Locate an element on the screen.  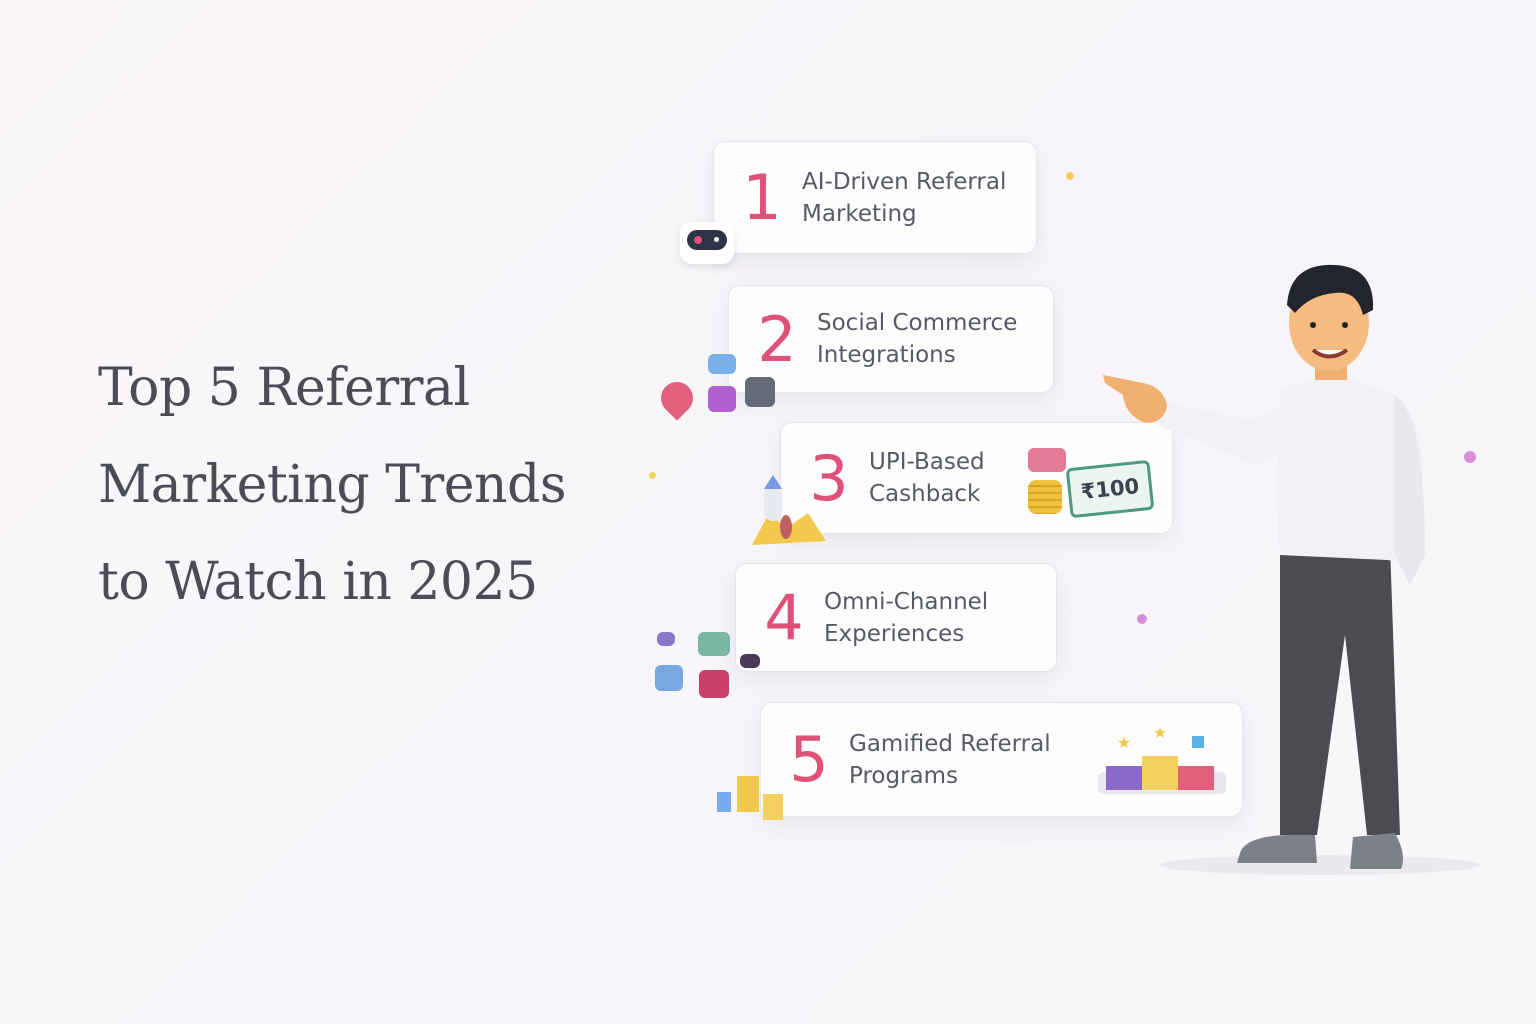
coins-icon is located at coordinates (1045, 497).